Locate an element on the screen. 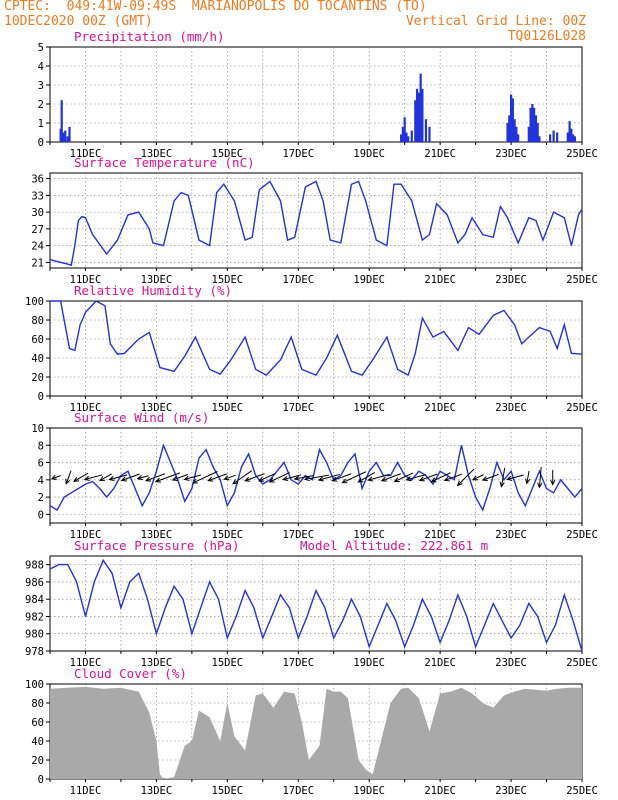 The image size is (618, 800). y-tick-label: 984 is located at coordinates (34, 600).